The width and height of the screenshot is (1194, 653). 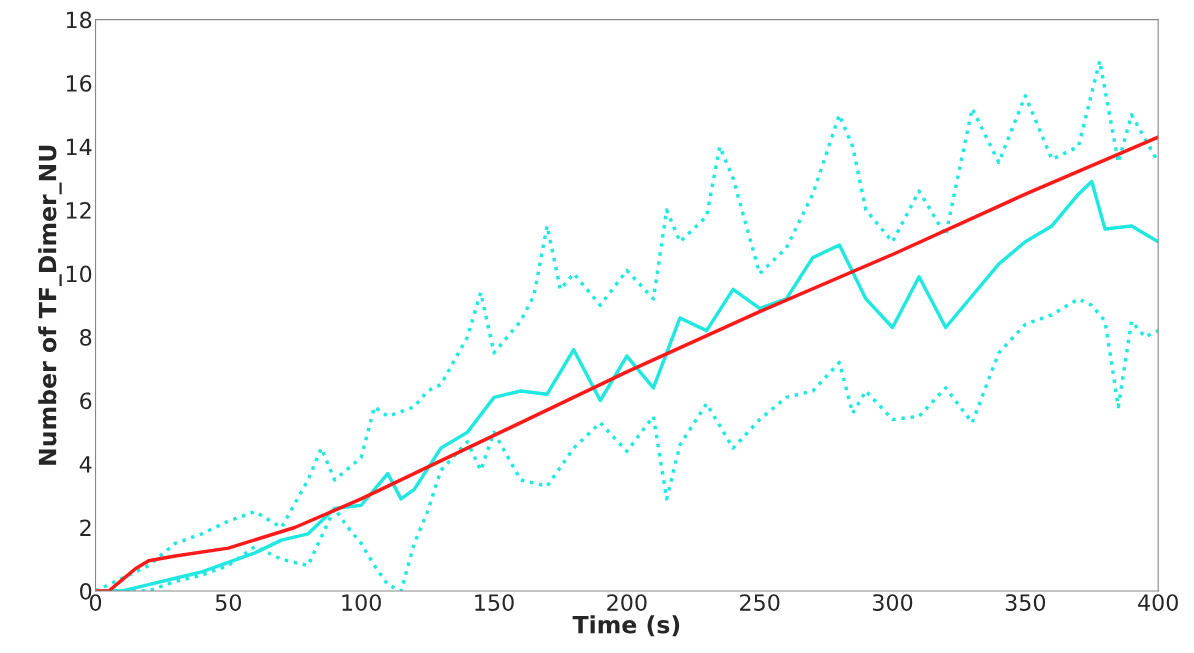 I want to click on x-tick-label: 300, so click(x=893, y=602).